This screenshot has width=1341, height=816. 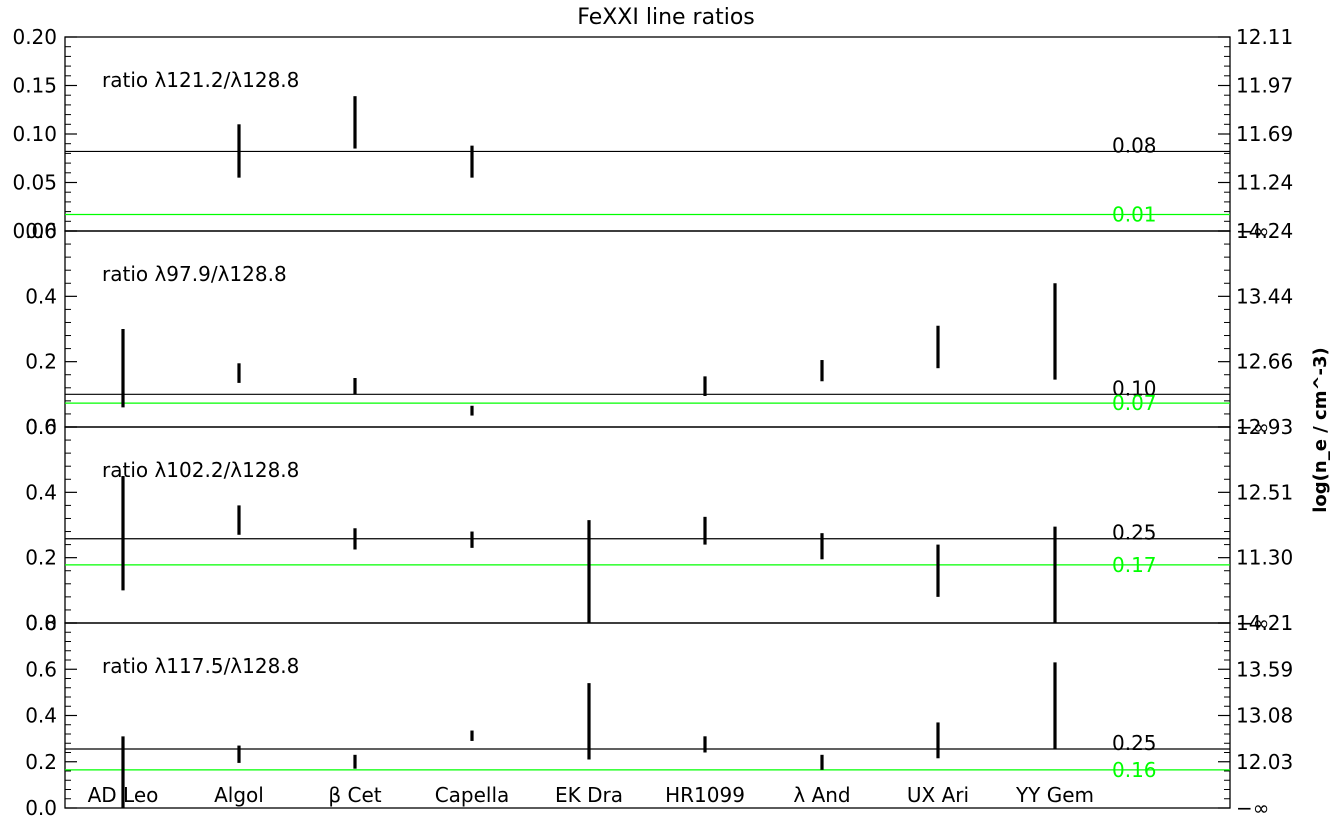 I want to click on reference-label-green: 0.16, so click(x=1134, y=770).